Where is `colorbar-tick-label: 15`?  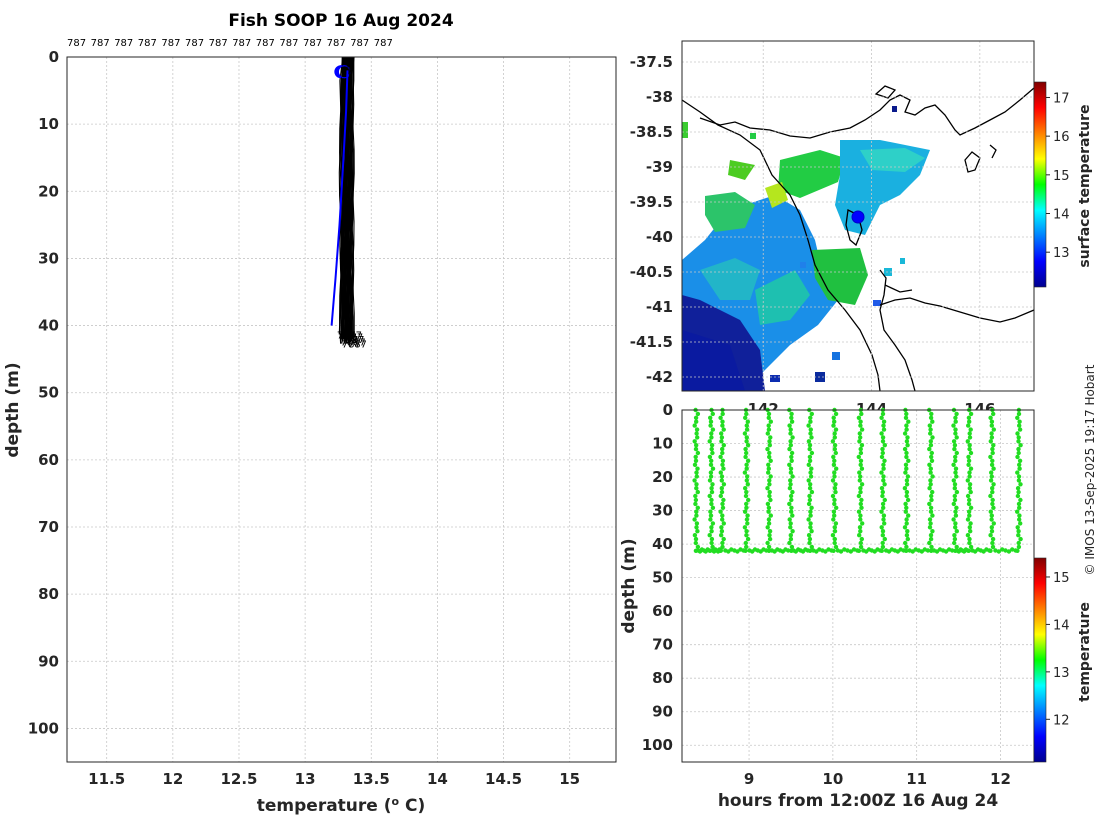
colorbar-tick-label: 15 is located at coordinates (1061, 176).